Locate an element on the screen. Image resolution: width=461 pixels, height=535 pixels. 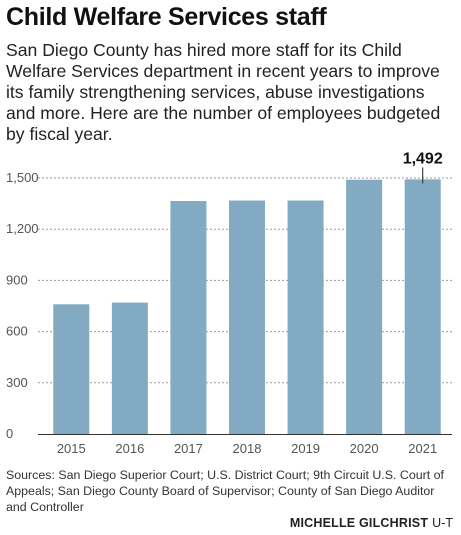
x-tick-label-2016: 2016 is located at coordinates (129, 448).